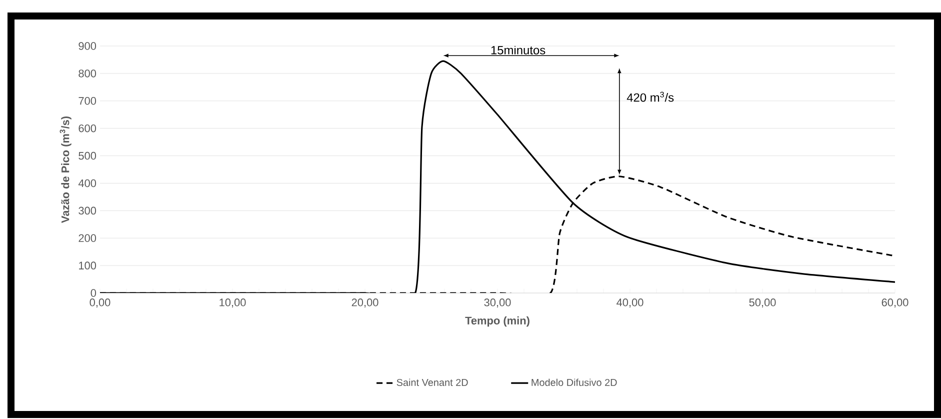  What do you see at coordinates (87, 266) in the screenshot?
I see `y-tick-label: 100` at bounding box center [87, 266].